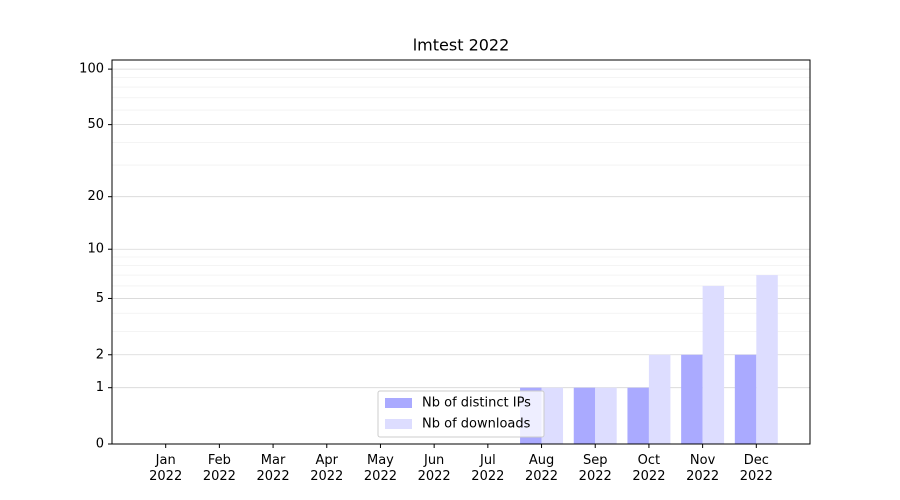 The image size is (900, 500). I want to click on y-tick-label: 5, so click(100, 298).